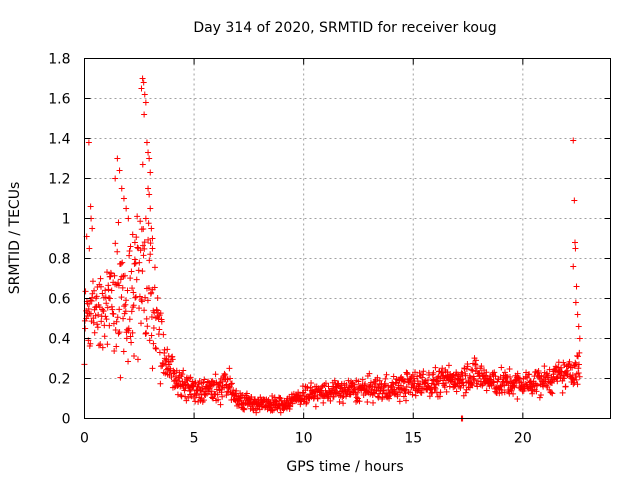  What do you see at coordinates (59, 300) in the screenshot?
I see `y-tick-label: 0.6` at bounding box center [59, 300].